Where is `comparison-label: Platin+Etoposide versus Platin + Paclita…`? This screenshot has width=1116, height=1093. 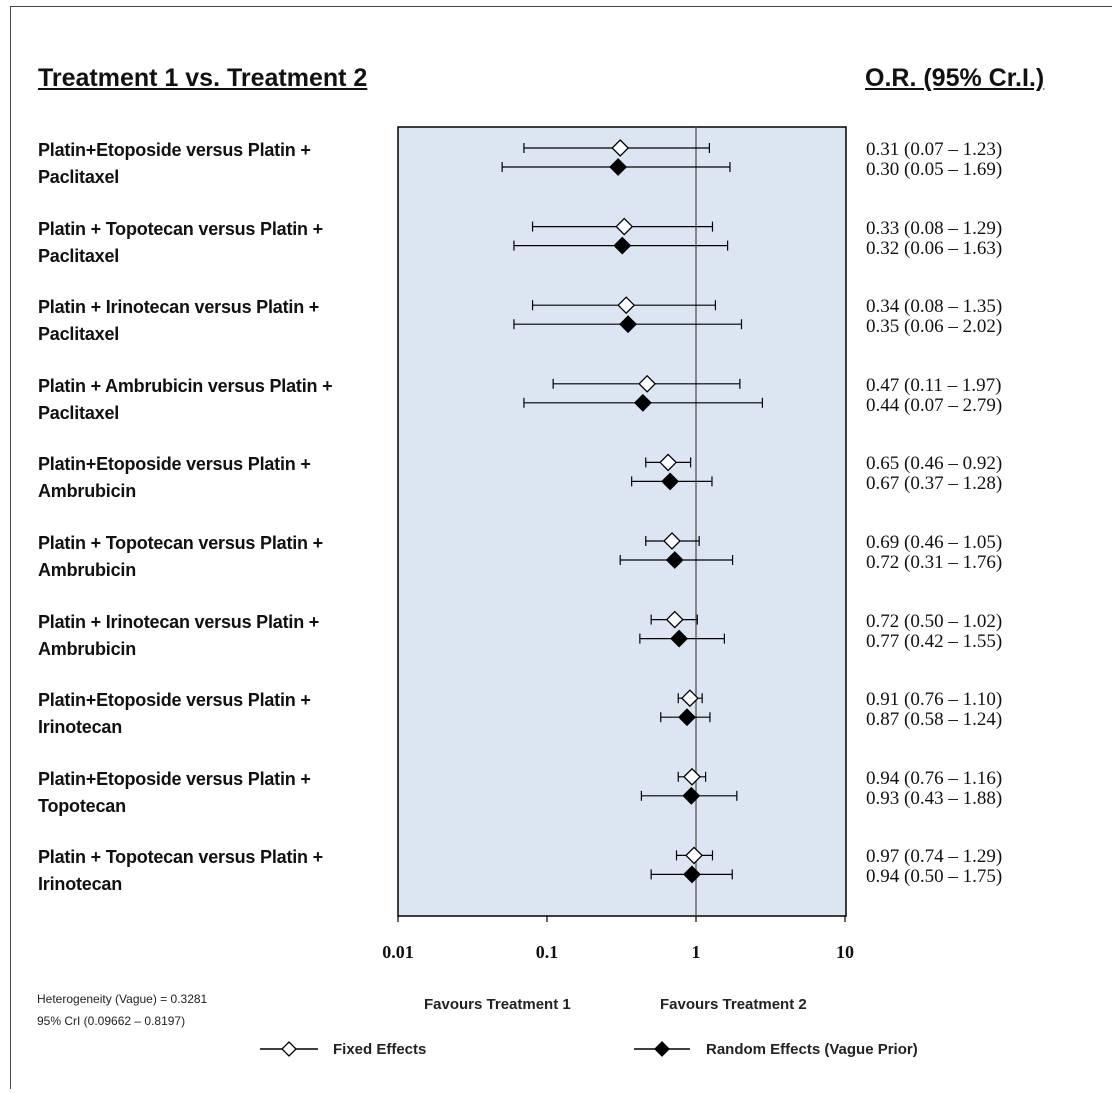
comparison-label: Platin+Etoposide versus Platin + Paclita… is located at coordinates (174, 163).